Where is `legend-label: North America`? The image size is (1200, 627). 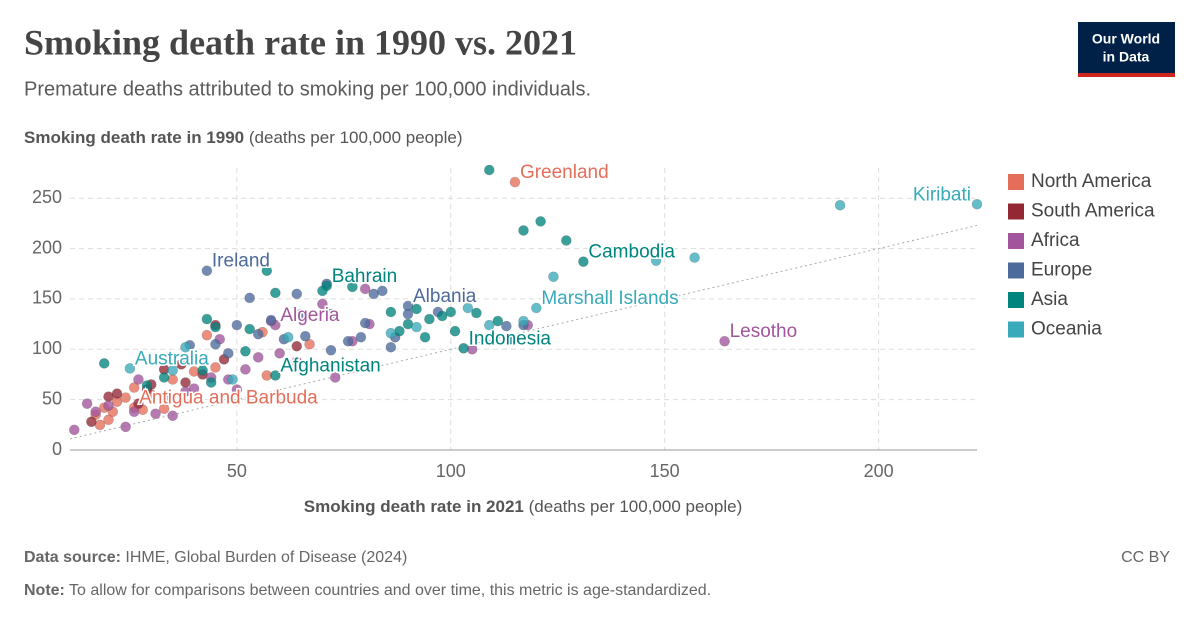
legend-label: North America is located at coordinates (1091, 181).